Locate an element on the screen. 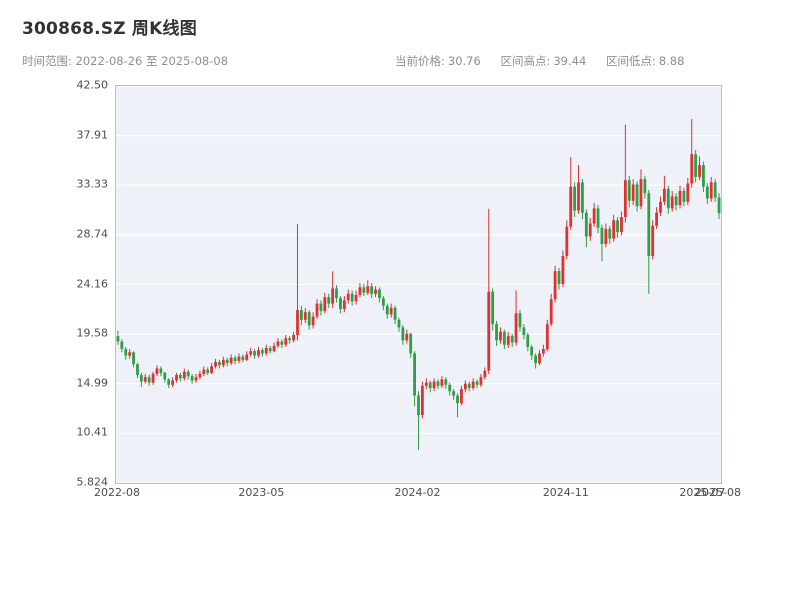 The image size is (800, 600). range-high-value: 39.44 is located at coordinates (570, 61).